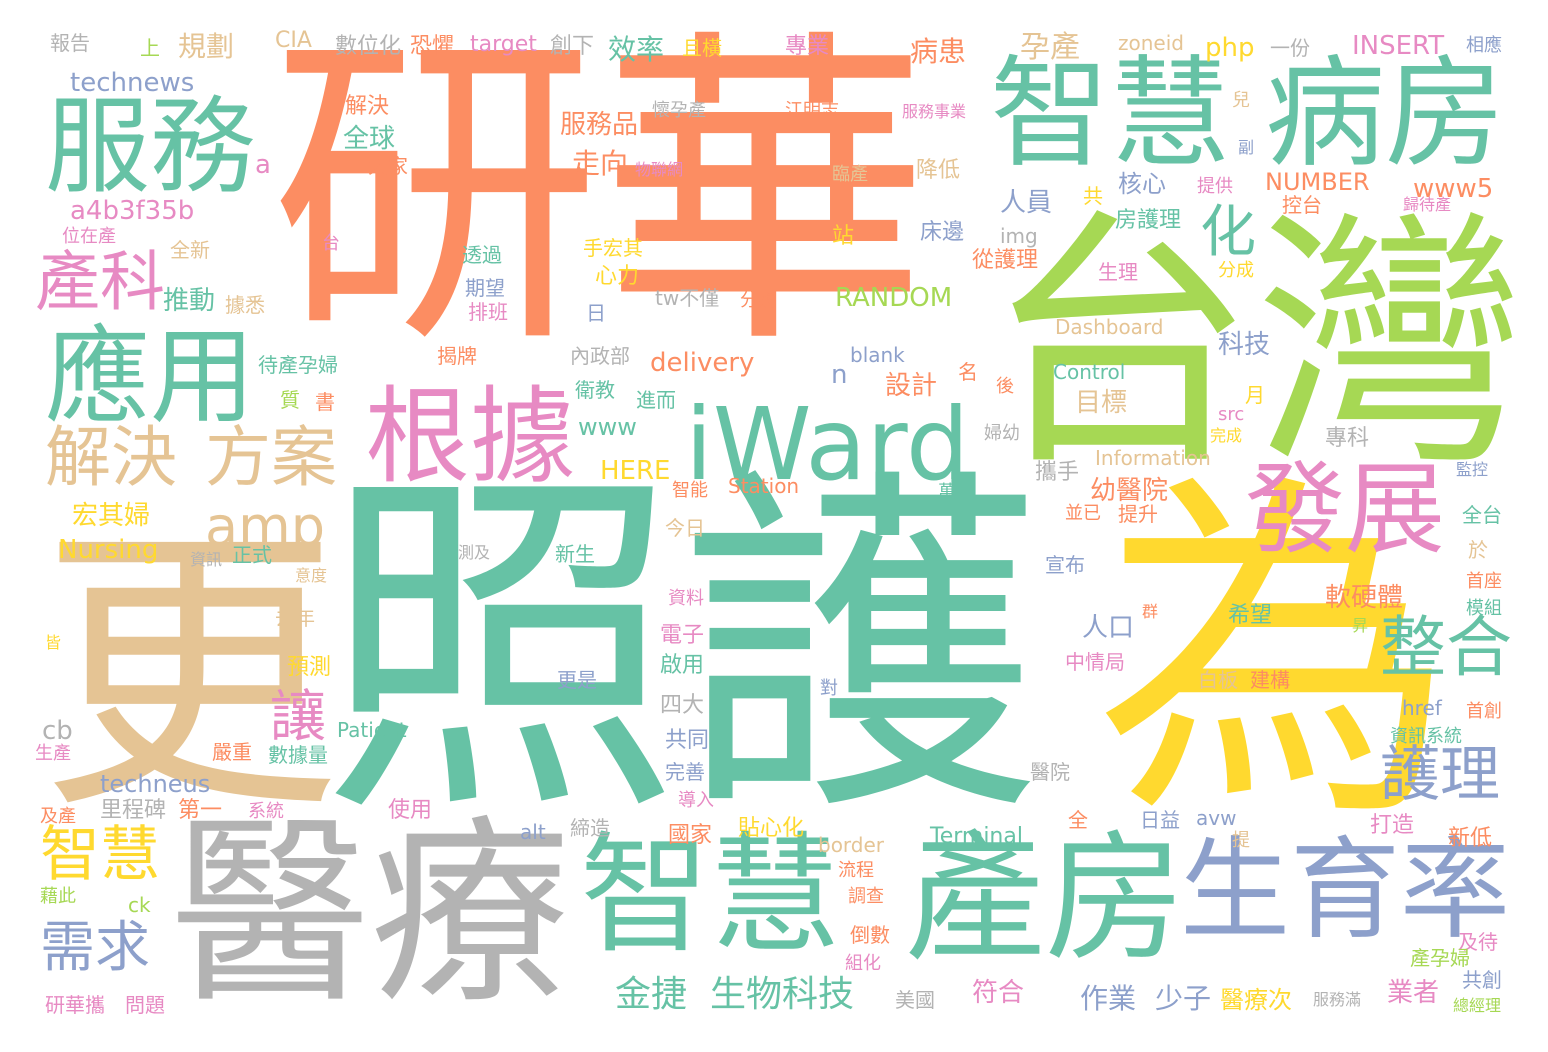 The height and width of the screenshot is (1052, 1548). I want to click on word-dizao: 締造, so click(590, 828).